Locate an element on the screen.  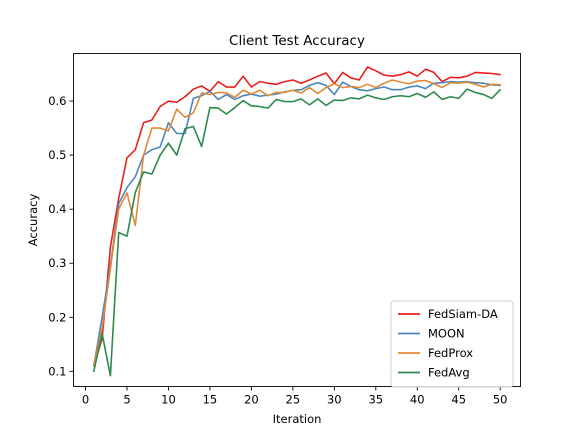
x-tick-label: 35 is located at coordinates (375, 400).